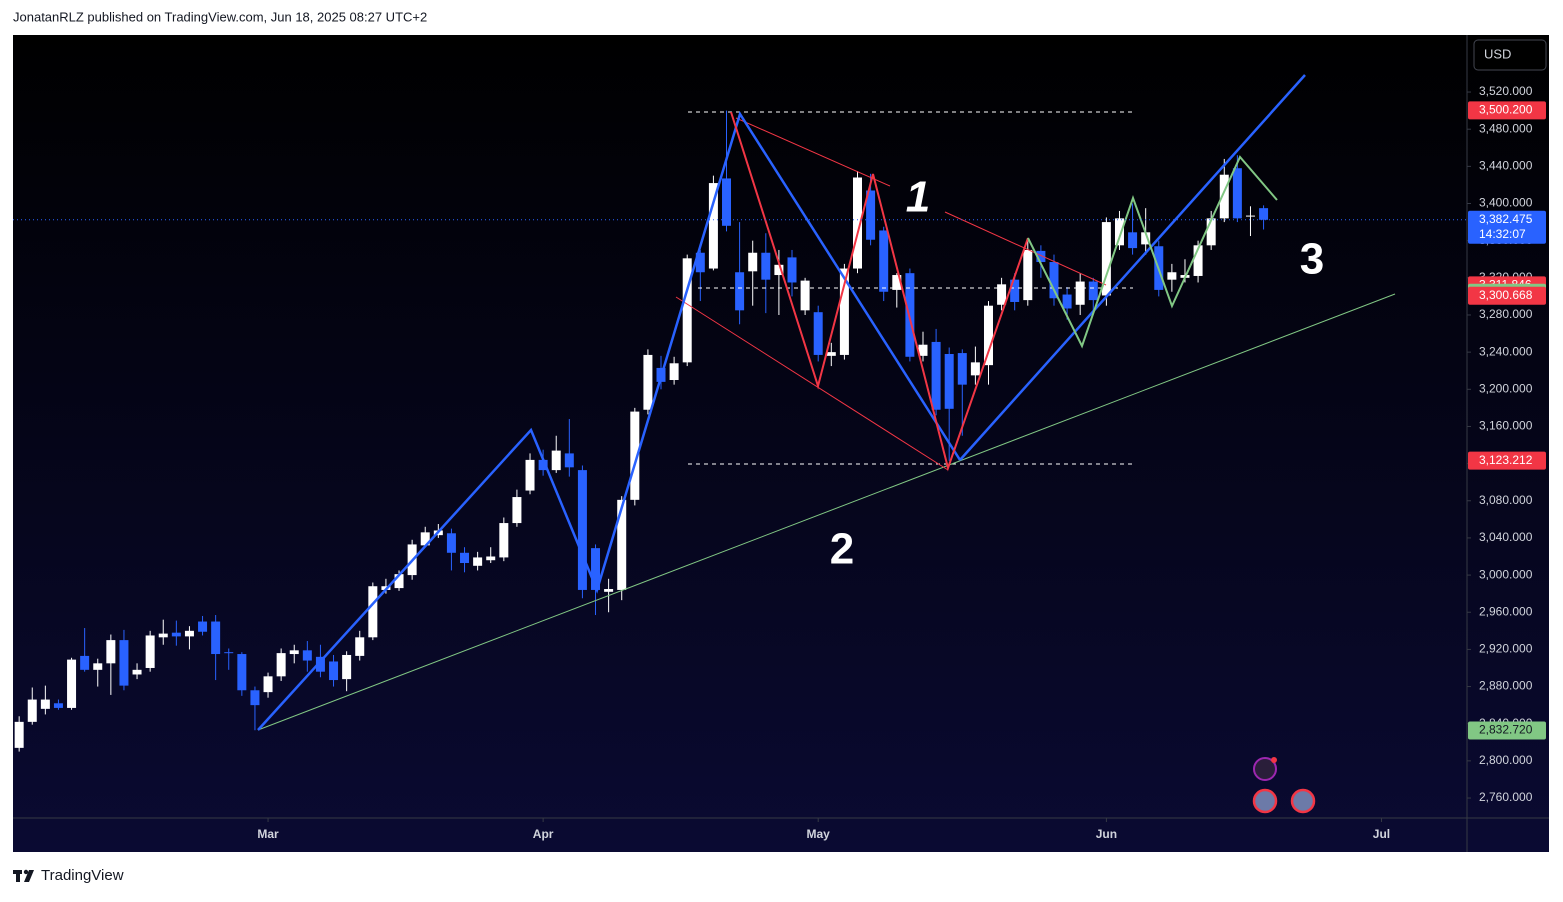  Describe the element at coordinates (1506, 730) in the screenshot. I see `price-label: 2,832.720` at that location.